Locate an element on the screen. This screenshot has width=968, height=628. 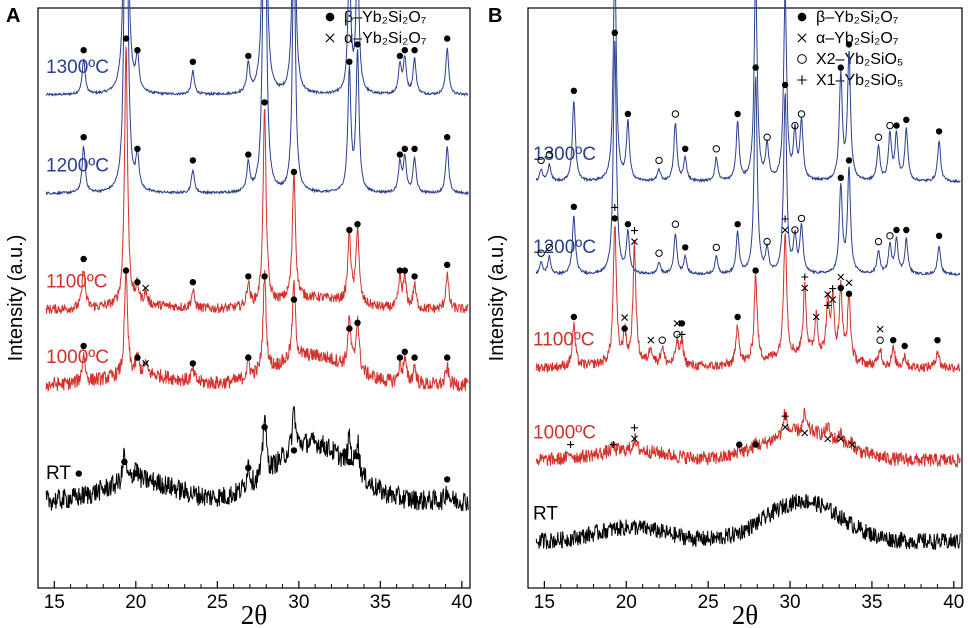
legend-symbol-circle is located at coordinates (802, 59).